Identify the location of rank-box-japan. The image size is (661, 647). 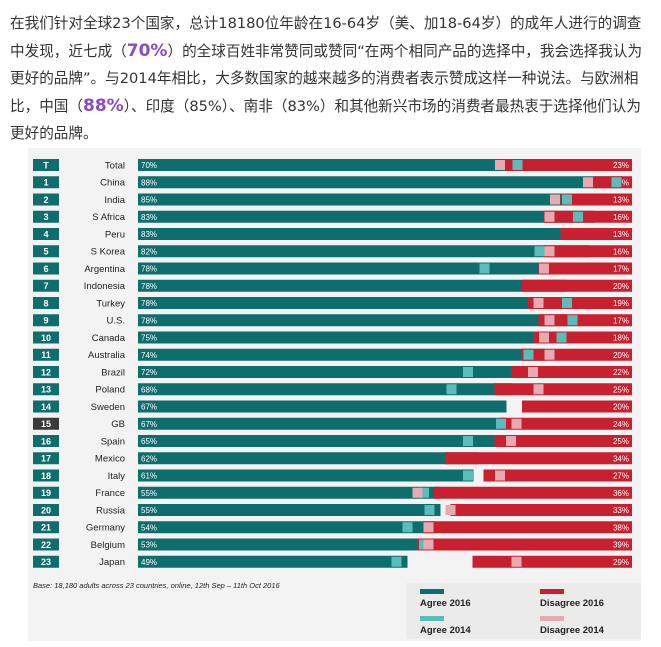
(46, 561).